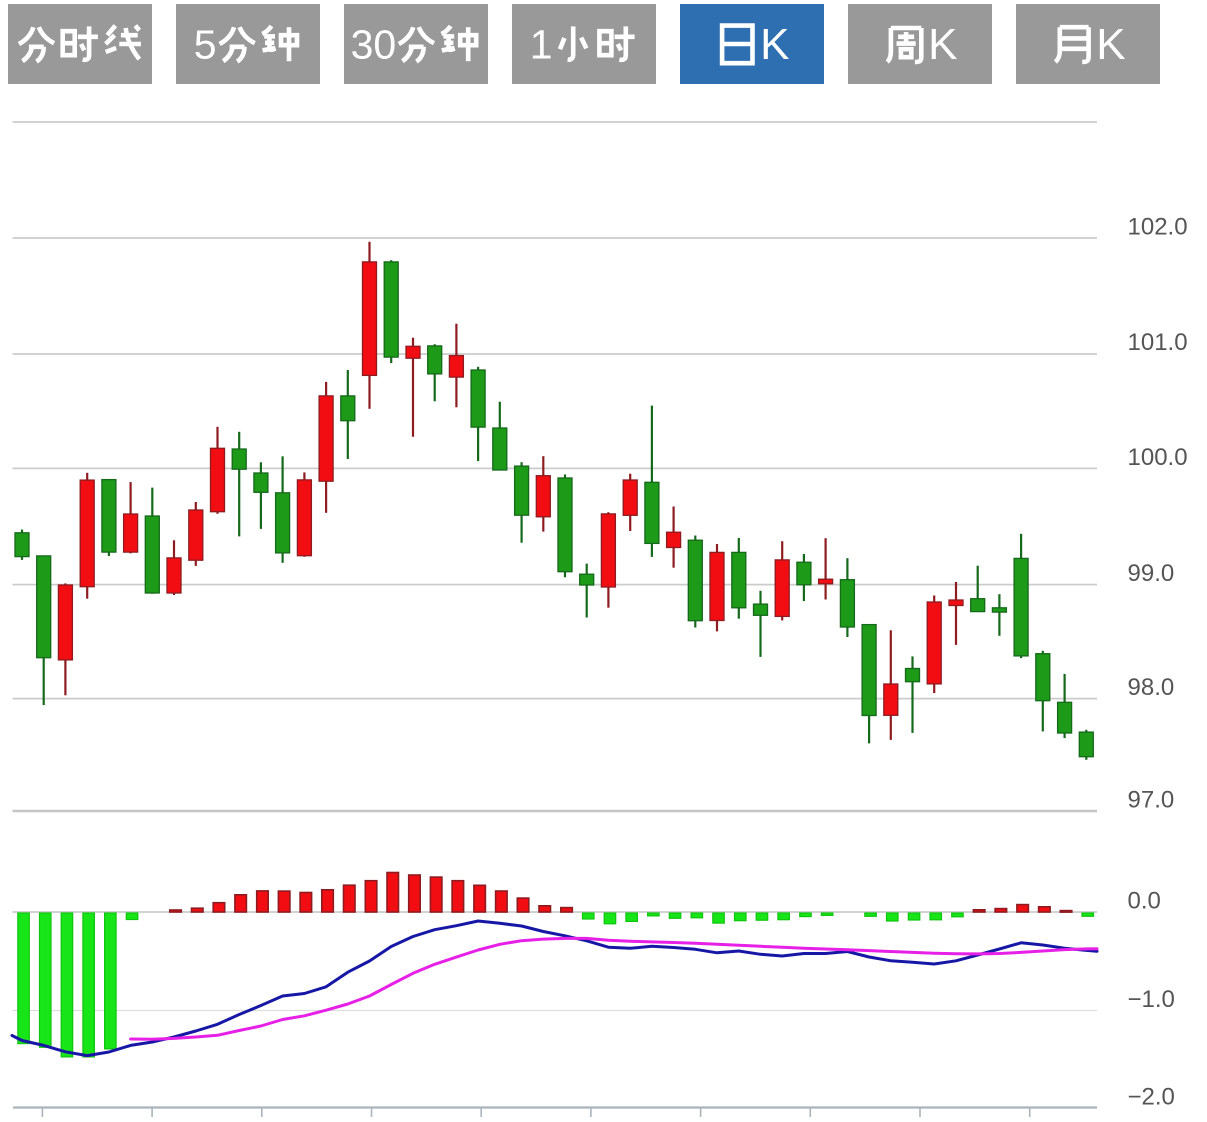  Describe the element at coordinates (374, 45) in the screenshot. I see `svg-text: 30` at that location.